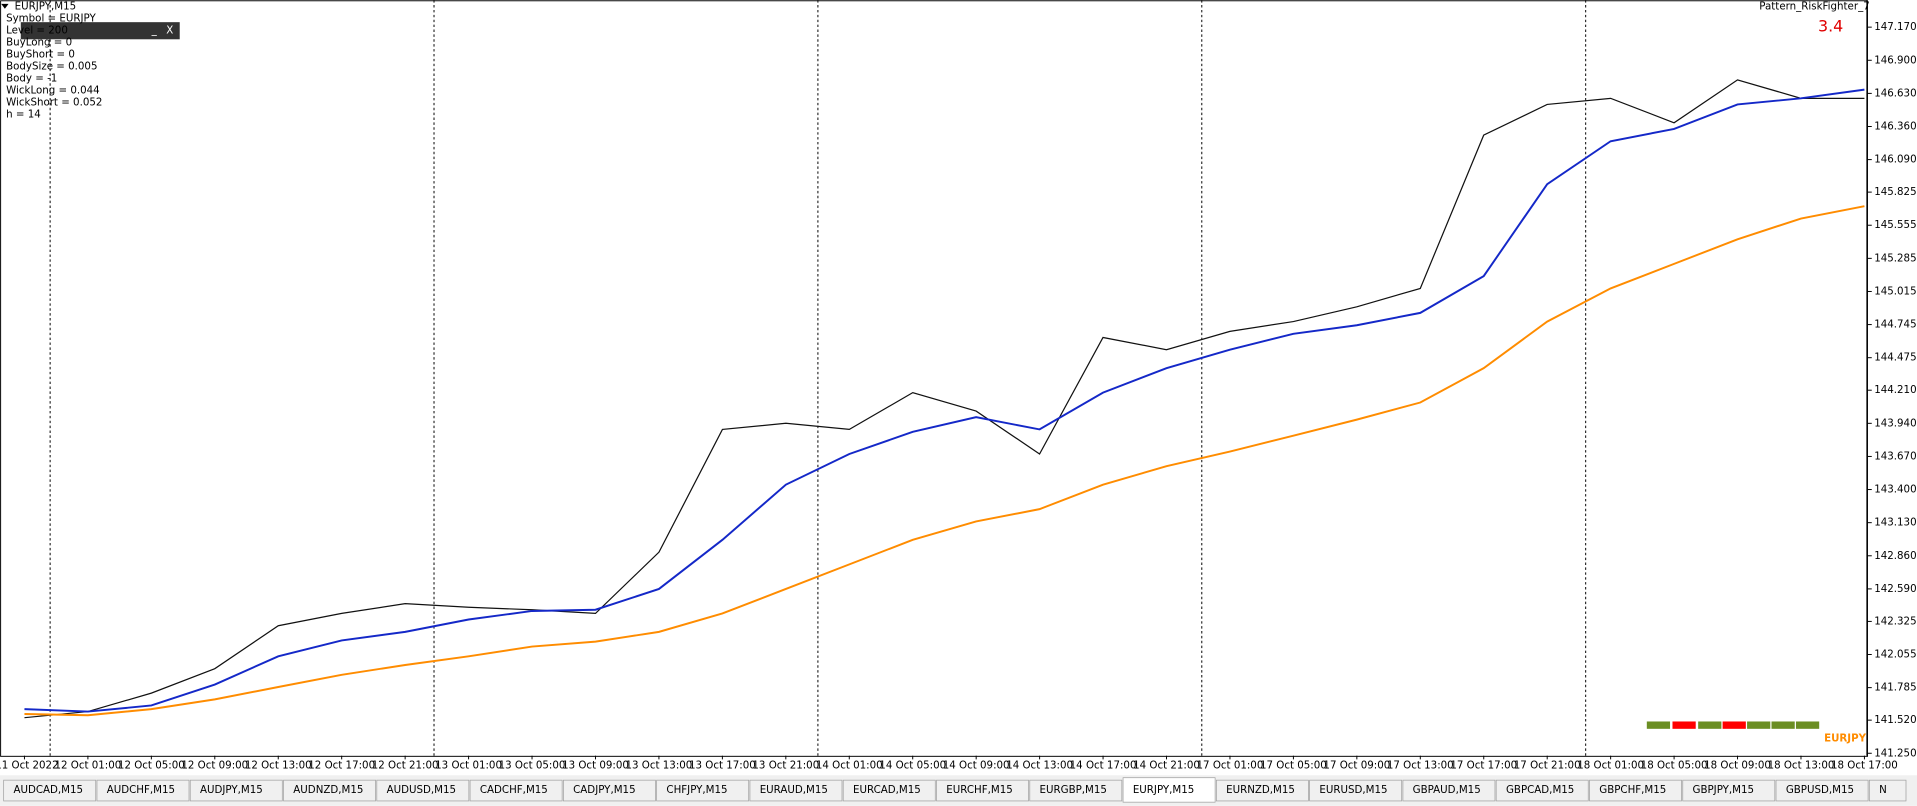 The height and width of the screenshot is (806, 1917). Describe the element at coordinates (1356, 765) in the screenshot. I see `x-tick-label: 17 Oct 09:00` at that location.